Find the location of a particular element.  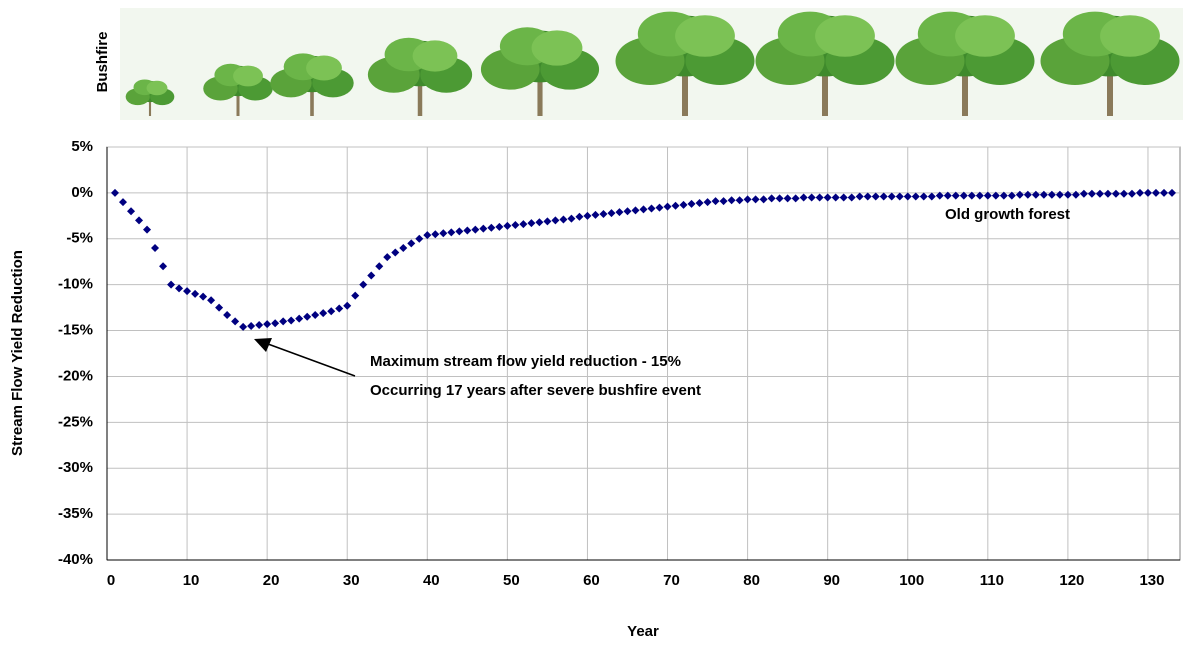

y-tick-label: 5% is located at coordinates (82, 146).